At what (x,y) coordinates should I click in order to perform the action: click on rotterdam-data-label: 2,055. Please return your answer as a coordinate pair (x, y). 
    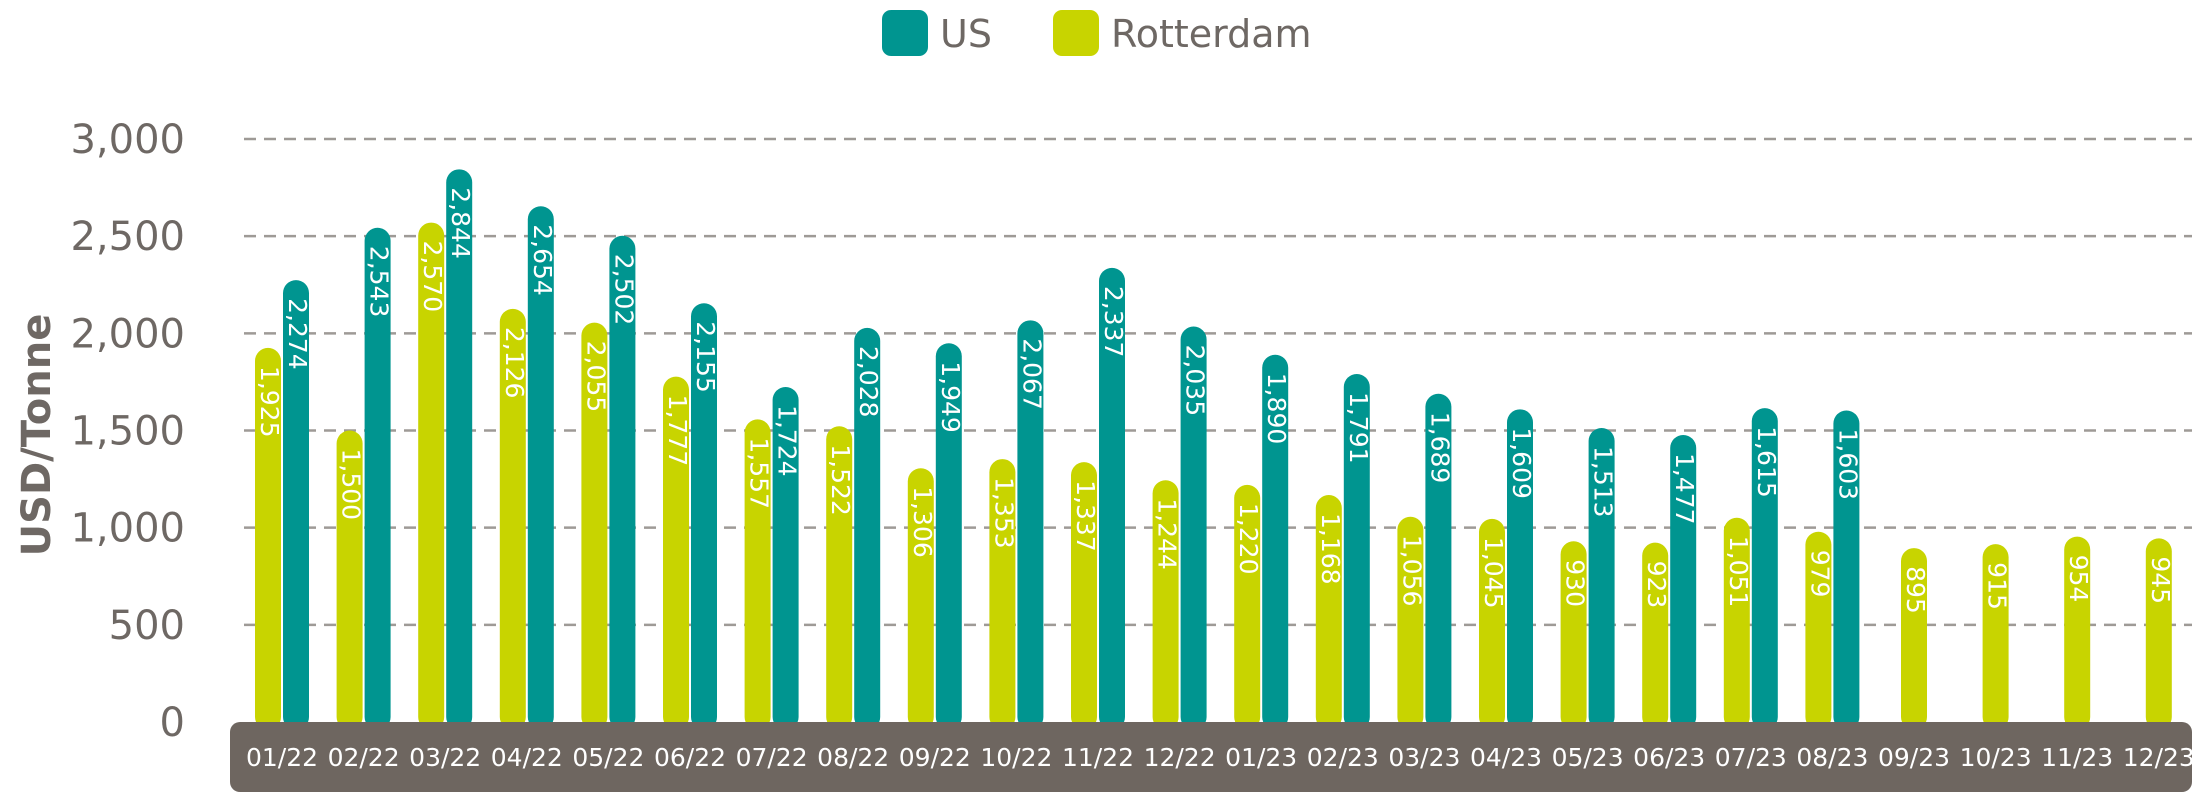
    Looking at the image, I should click on (595, 377).